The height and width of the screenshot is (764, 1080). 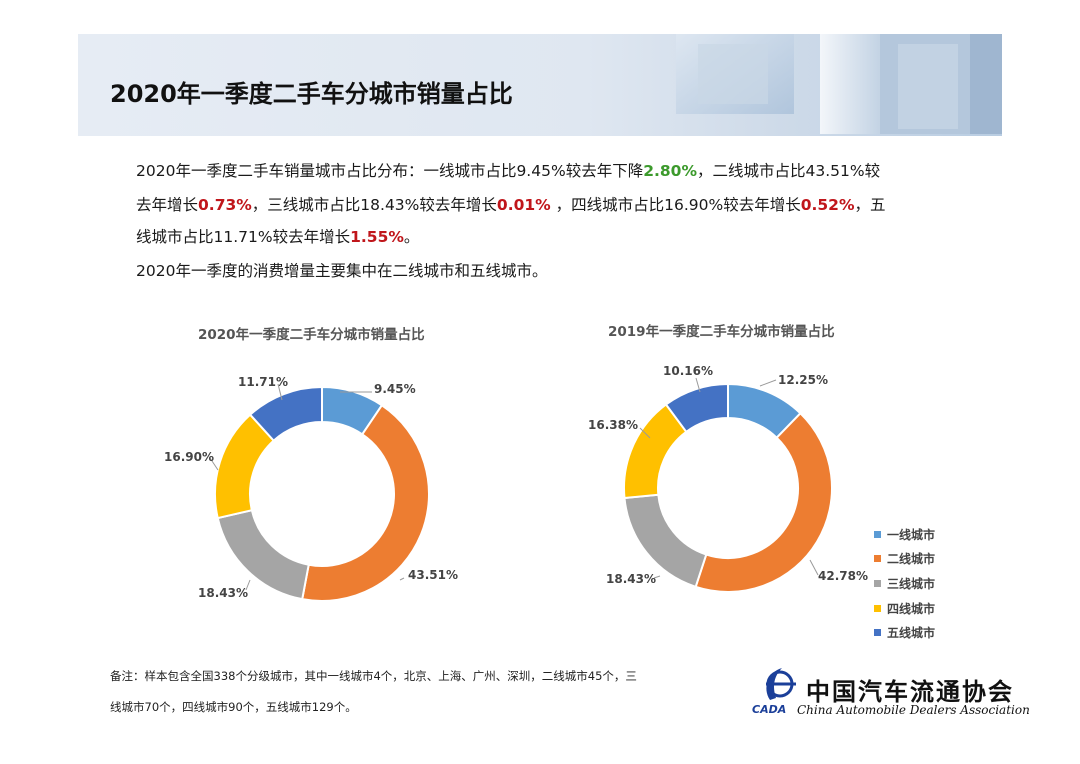 I want to click on chart-2020-slice-tier1, so click(x=352, y=410).